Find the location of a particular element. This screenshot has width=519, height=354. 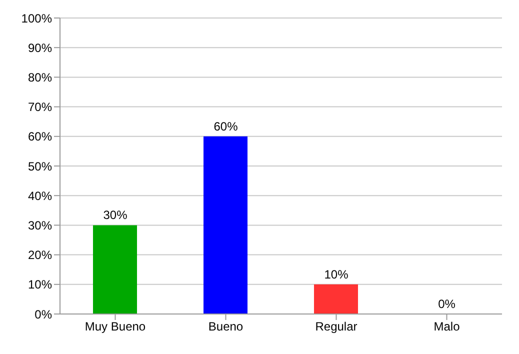

x-tick-label: Regular is located at coordinates (336, 327).